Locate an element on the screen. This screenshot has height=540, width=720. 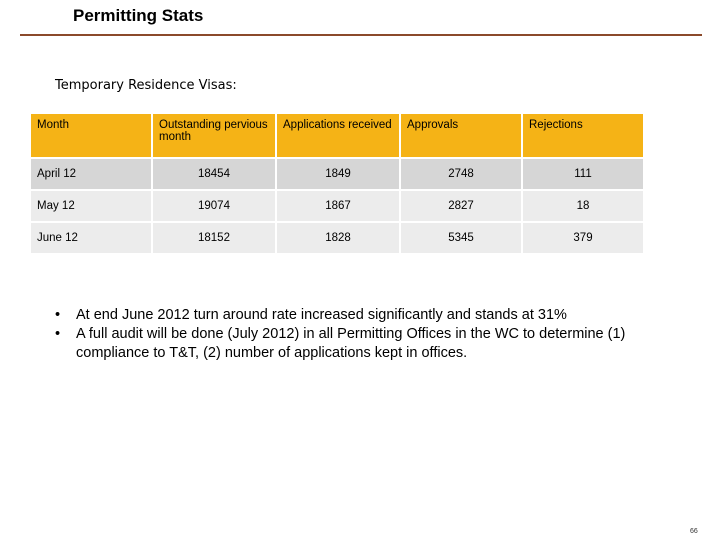
cell-outstanding: 18454 is located at coordinates (214, 174).